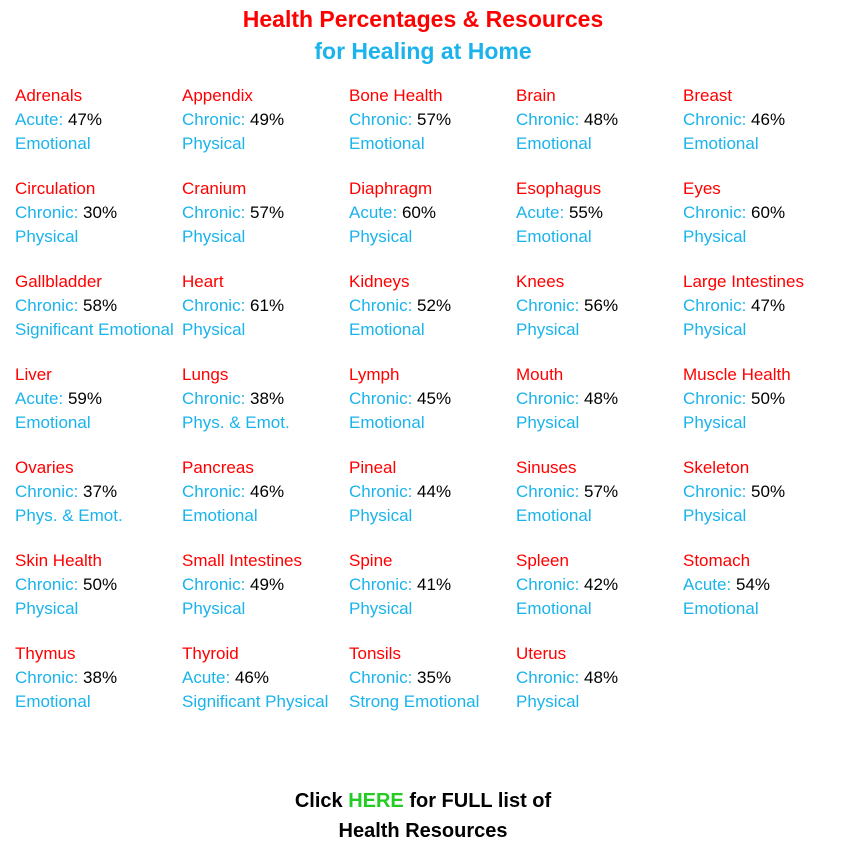 Image resolution: width=846 pixels, height=846 pixels. I want to click on health-item-stat: Chronic: 46%, so click(764, 120).